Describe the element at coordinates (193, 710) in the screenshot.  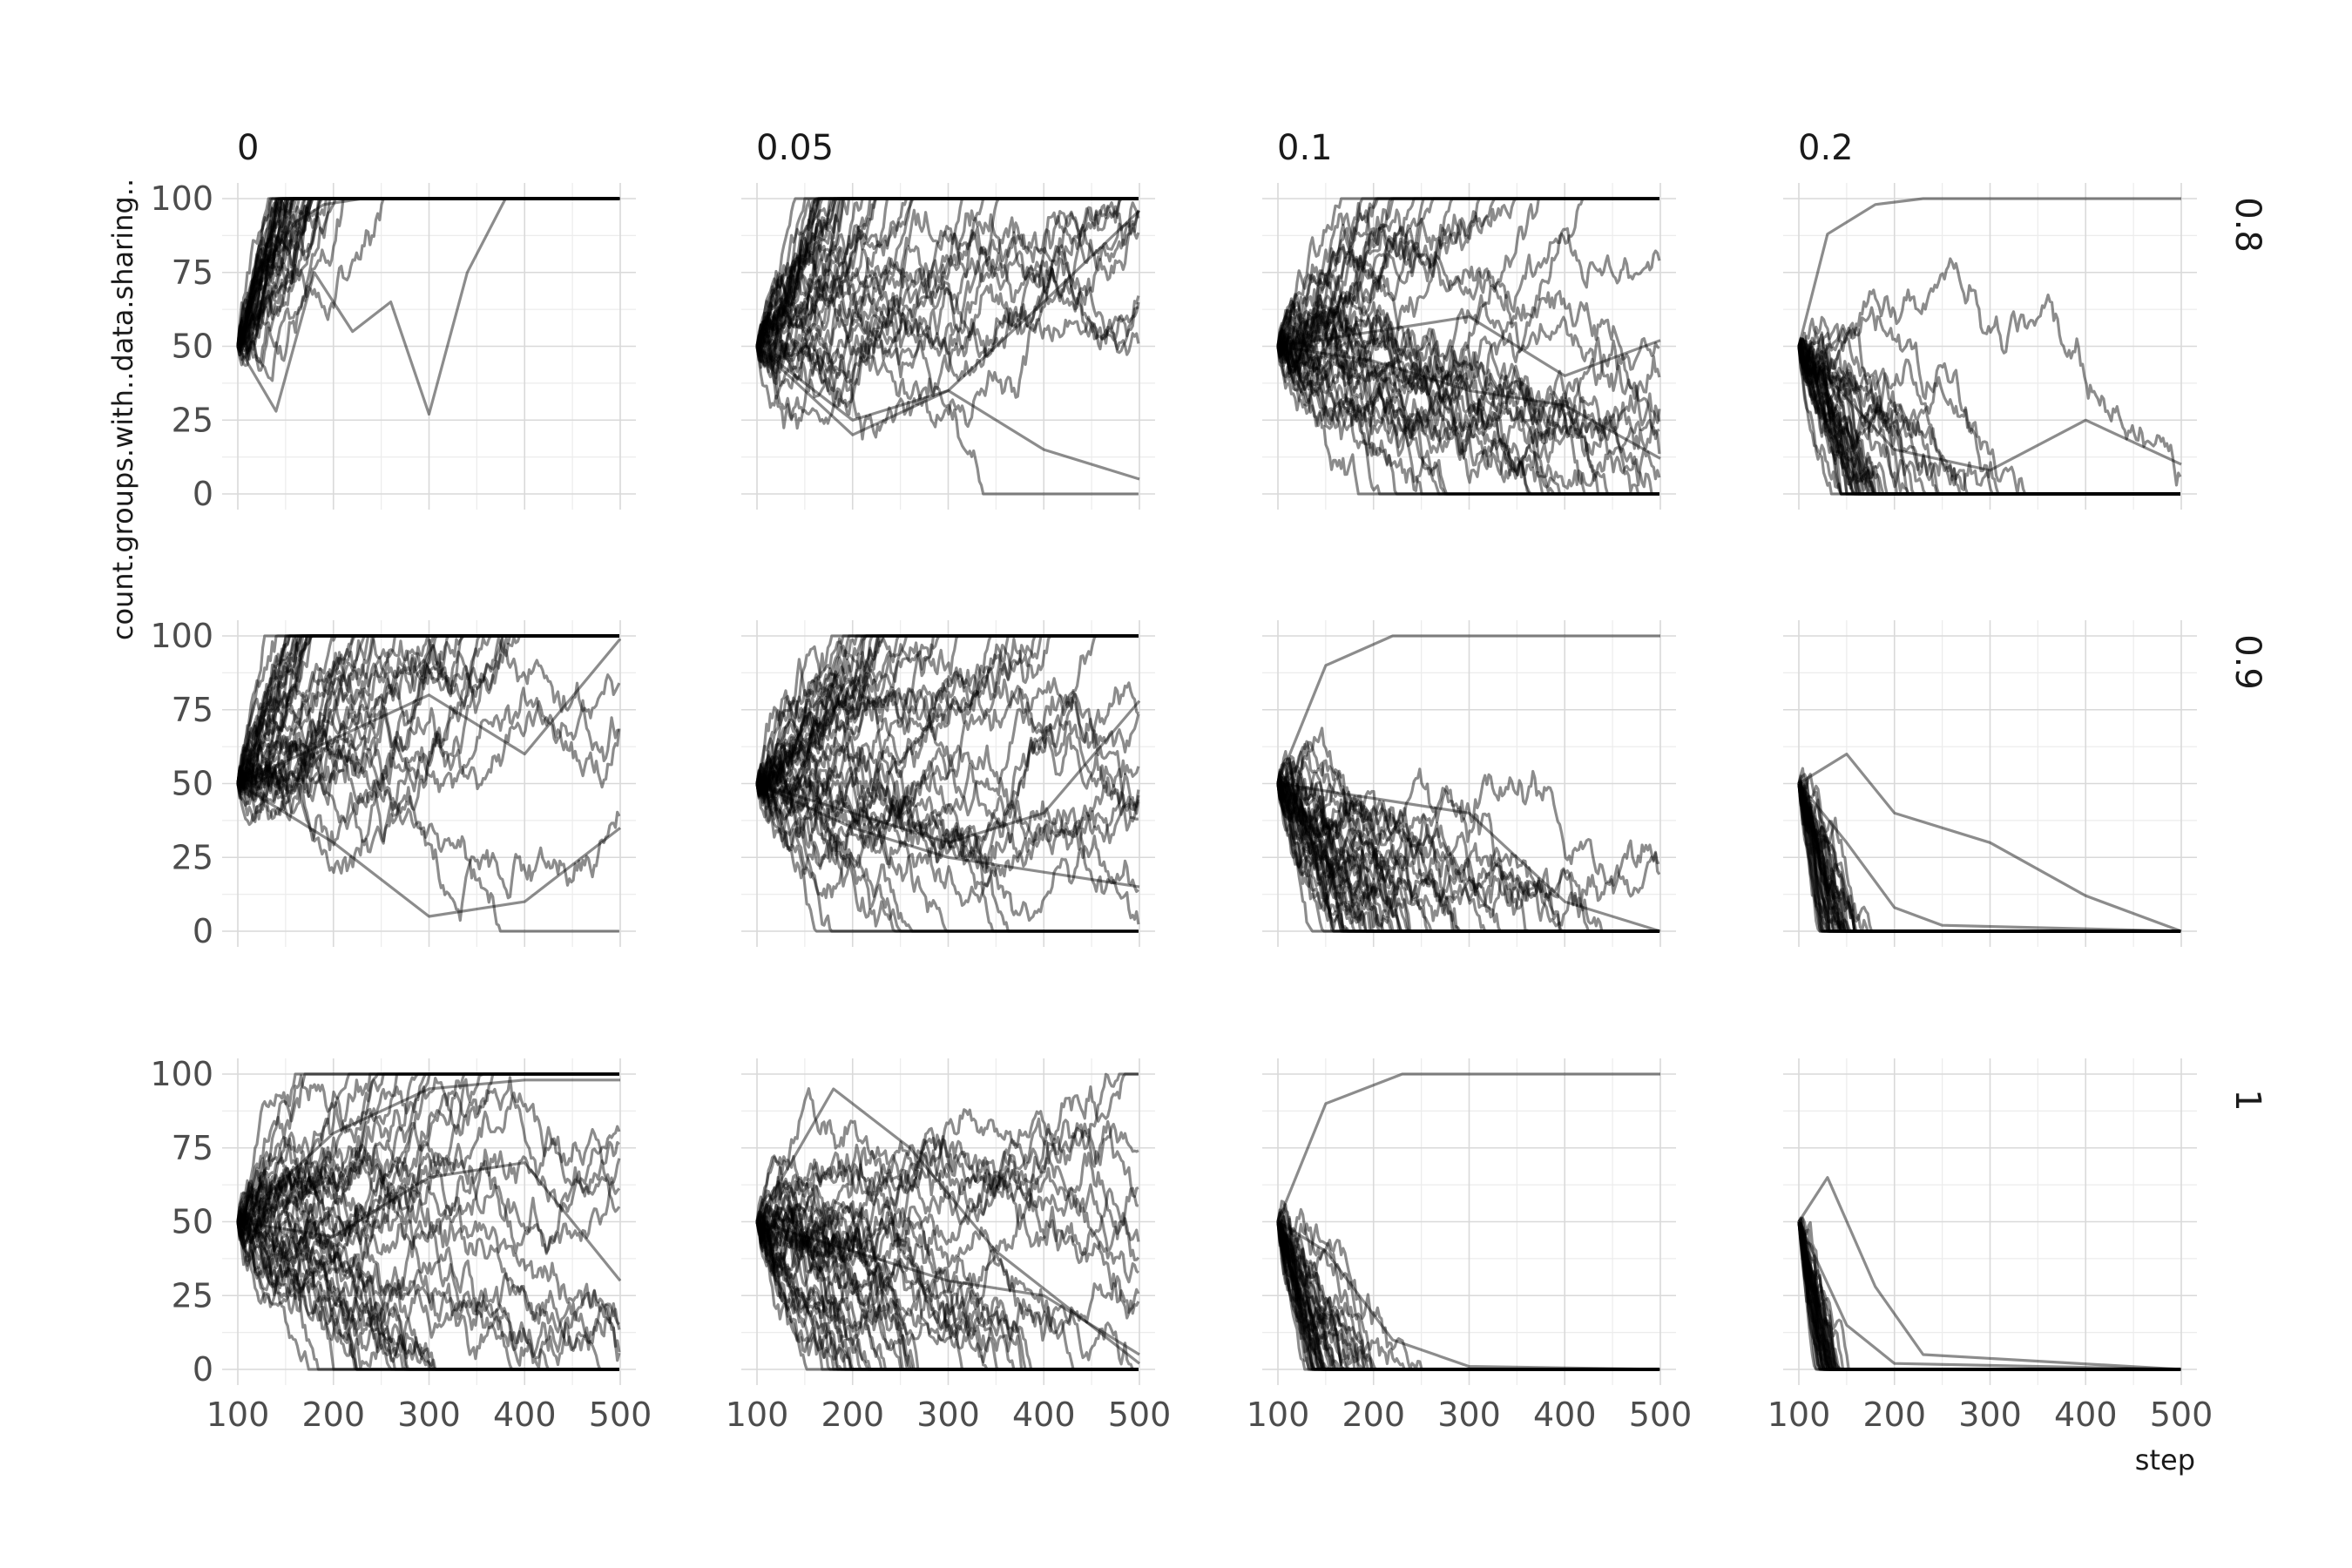
I see `y-tick-label: 75` at that location.